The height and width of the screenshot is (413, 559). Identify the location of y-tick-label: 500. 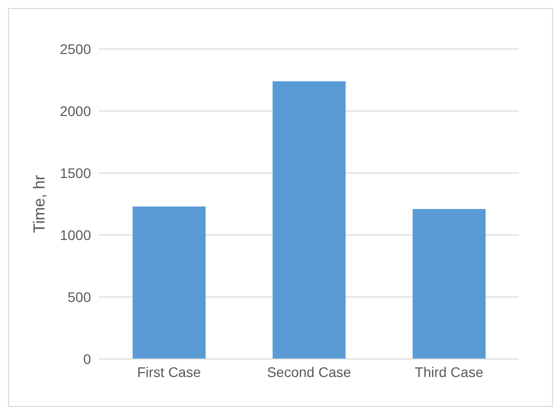
(80, 296).